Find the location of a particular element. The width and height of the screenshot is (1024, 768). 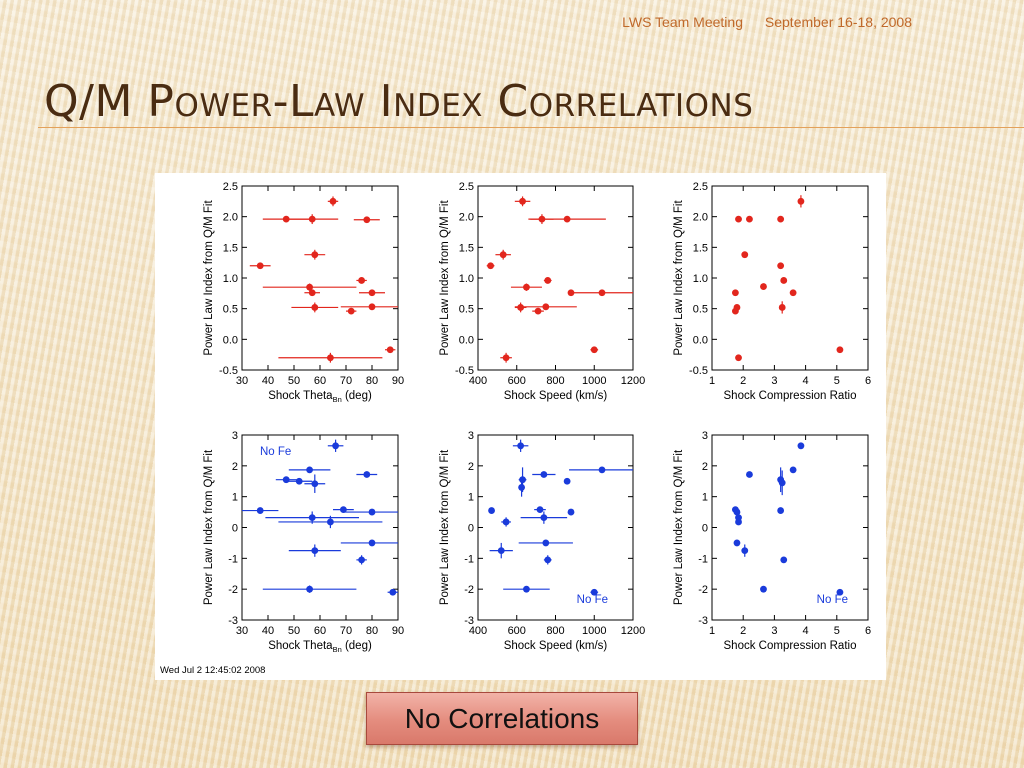

x-tick-label: 60 is located at coordinates (320, 381).